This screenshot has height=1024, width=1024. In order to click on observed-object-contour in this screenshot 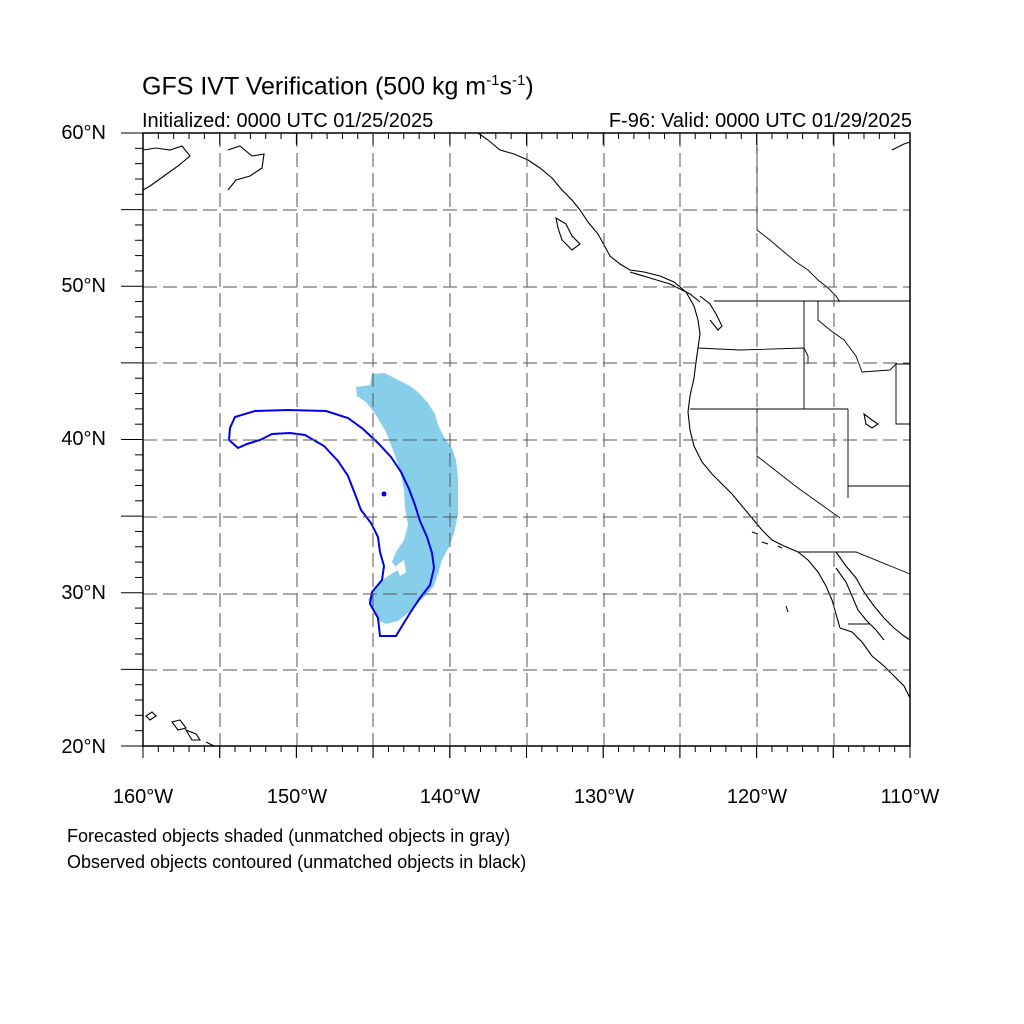, I will do `click(331, 522)`.